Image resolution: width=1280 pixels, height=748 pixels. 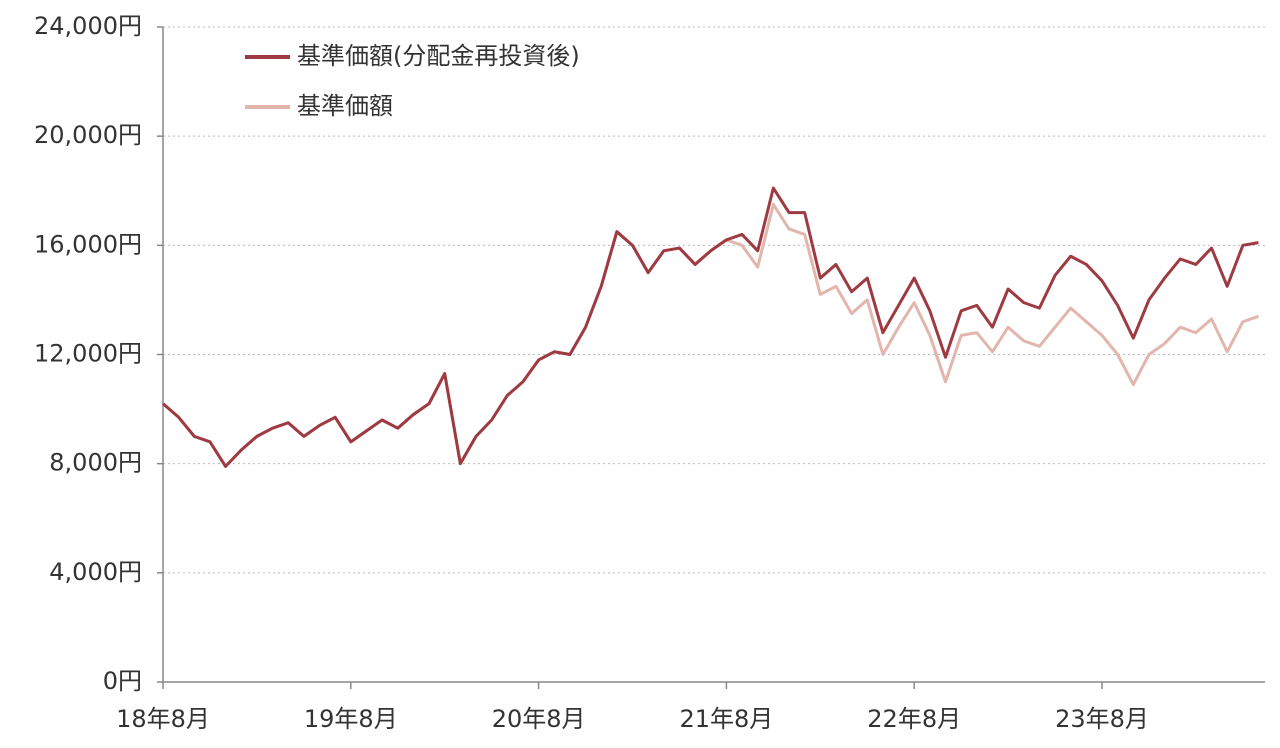 What do you see at coordinates (95, 463) in the screenshot?
I see `y-tick-label: 8,000円` at bounding box center [95, 463].